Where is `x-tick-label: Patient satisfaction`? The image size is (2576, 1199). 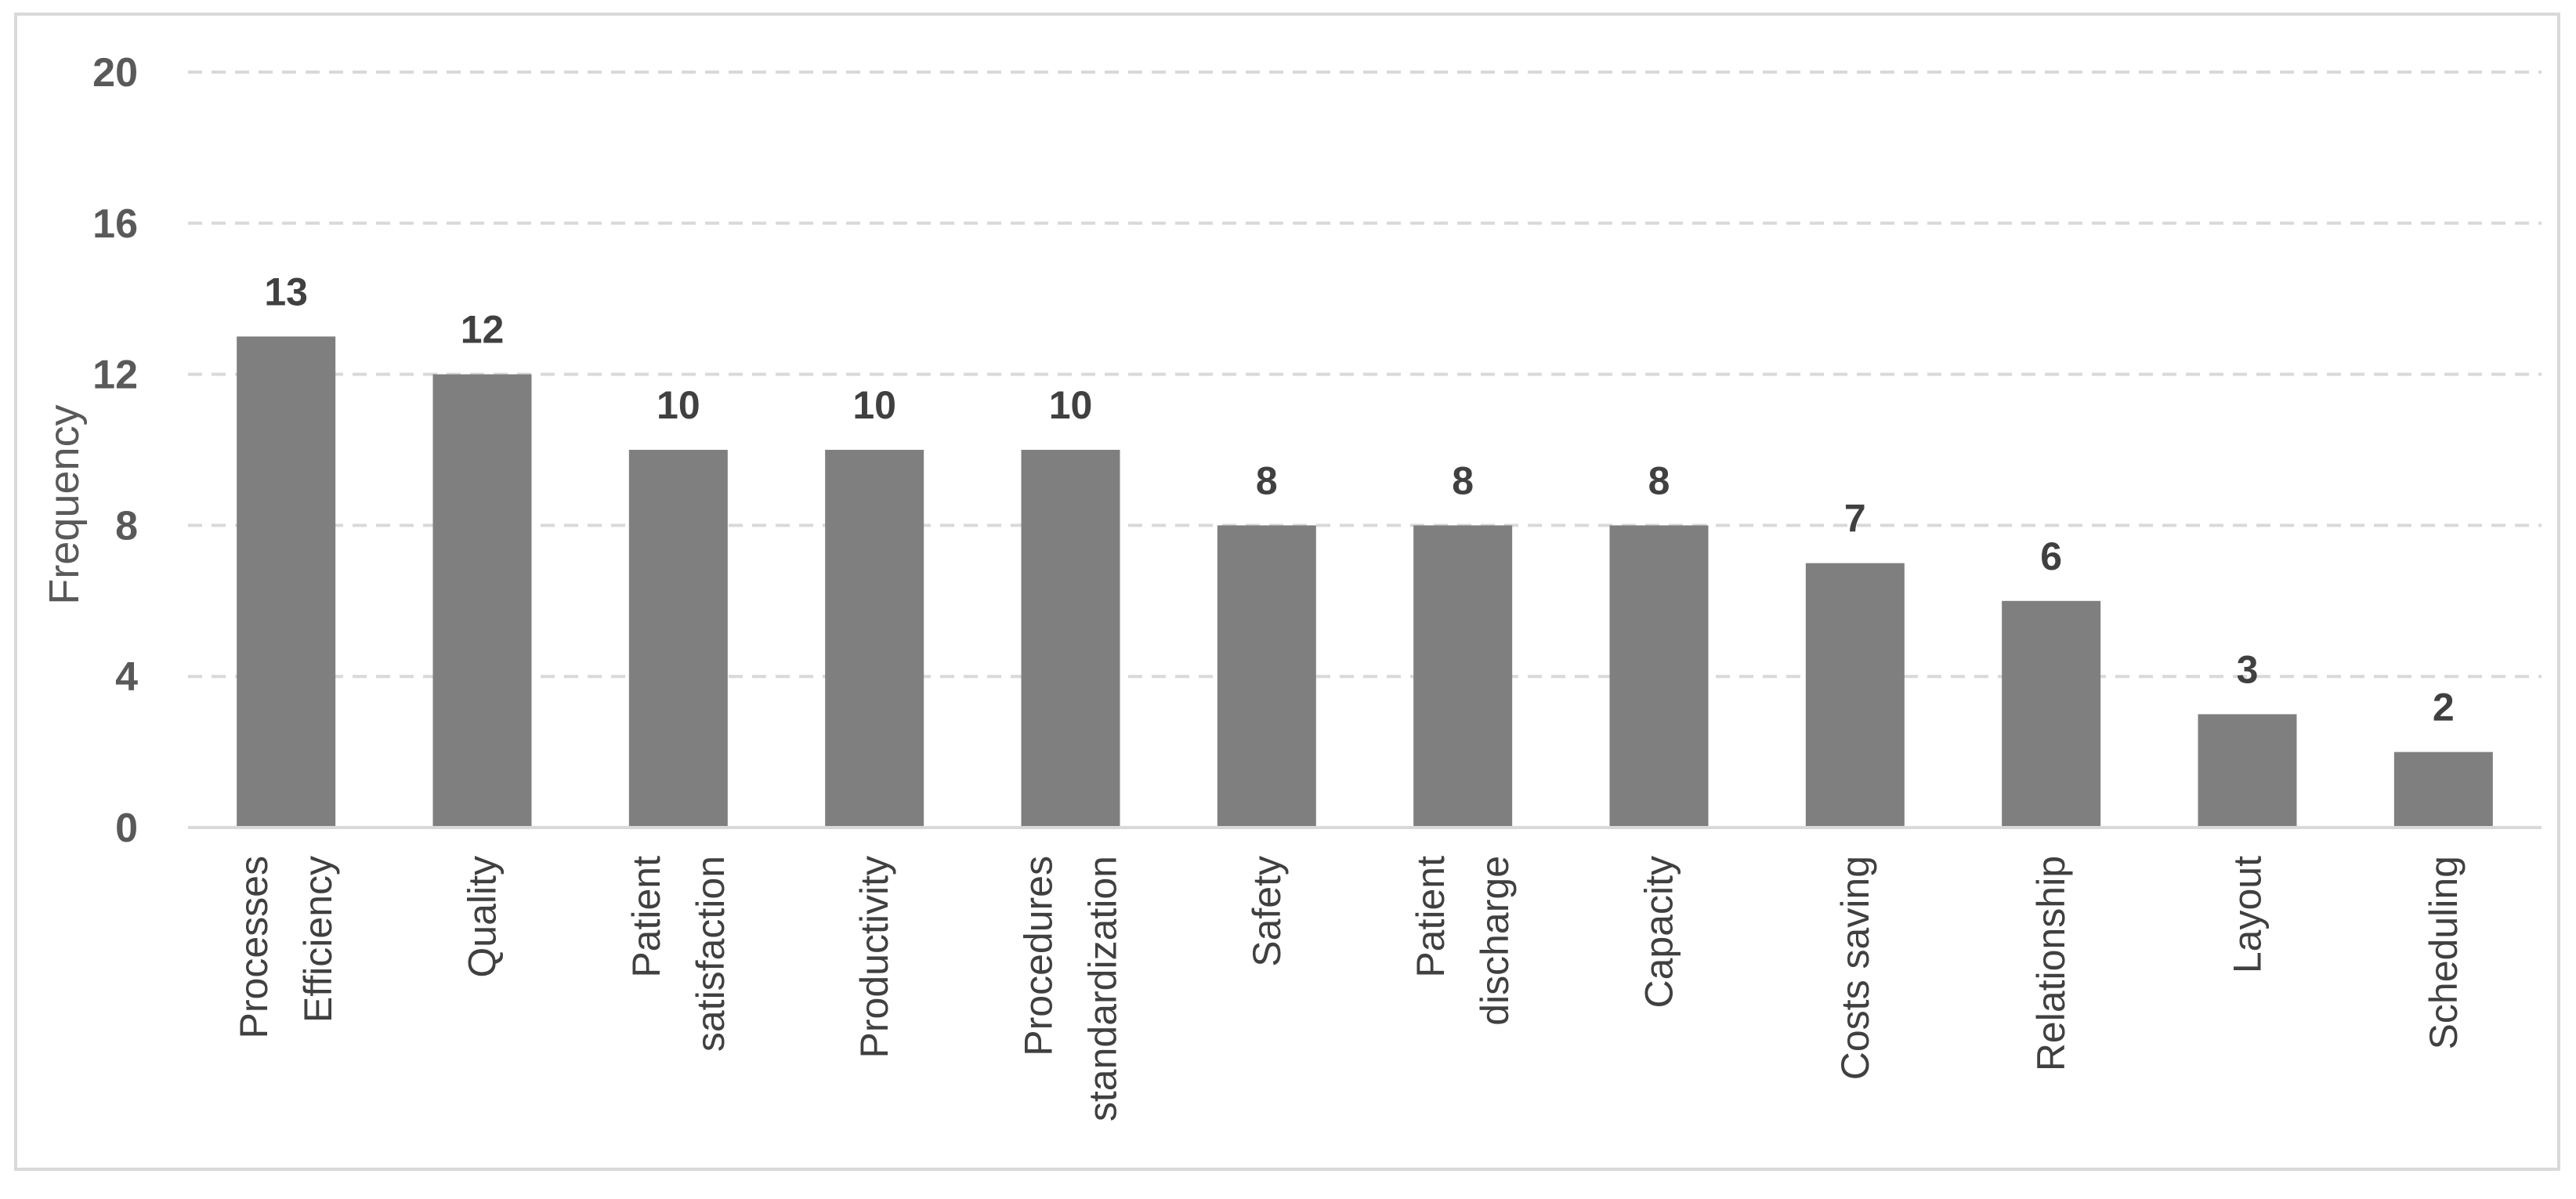
x-tick-label: Patient satisfaction is located at coordinates (679, 954).